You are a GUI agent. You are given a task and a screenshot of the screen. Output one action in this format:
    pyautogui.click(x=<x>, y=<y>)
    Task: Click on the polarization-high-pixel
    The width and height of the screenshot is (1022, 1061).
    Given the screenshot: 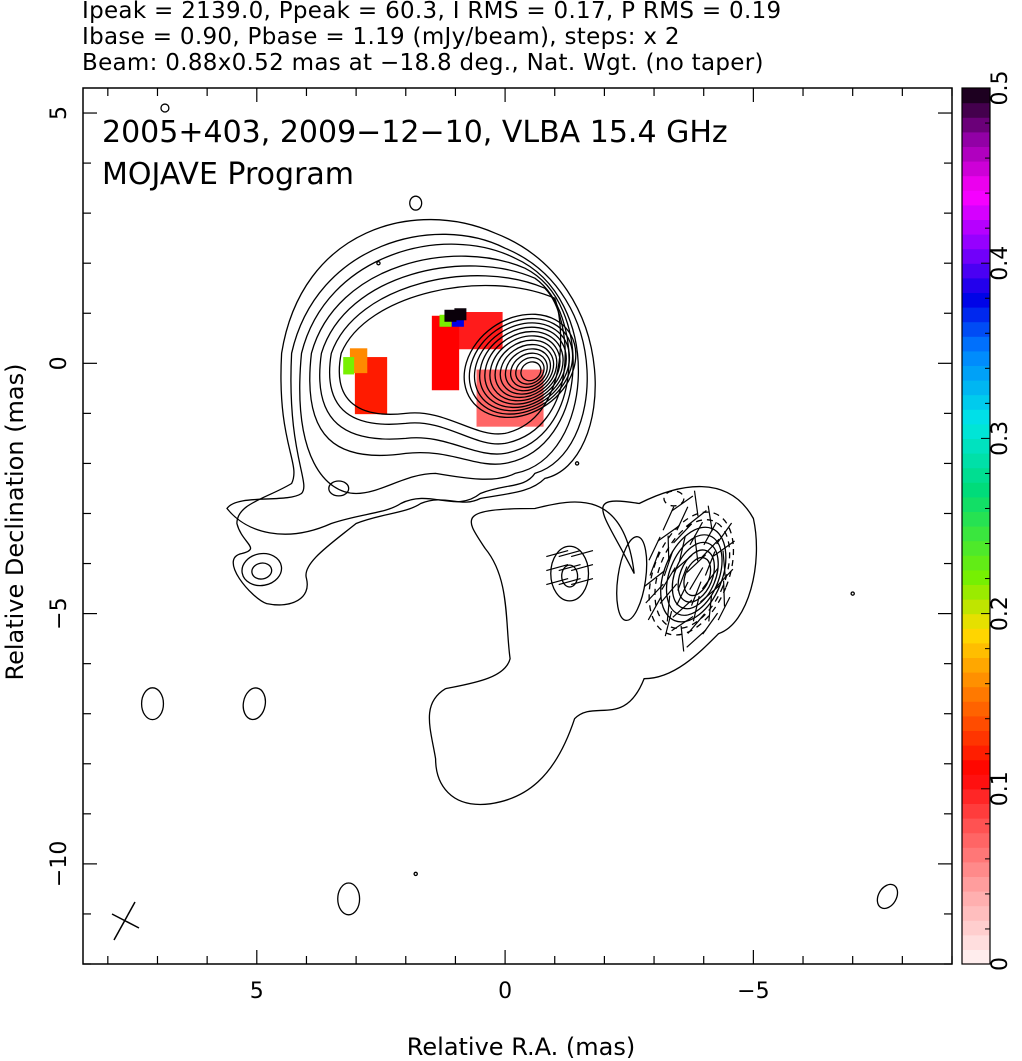 What is the action you would take?
    pyautogui.click(x=460, y=314)
    